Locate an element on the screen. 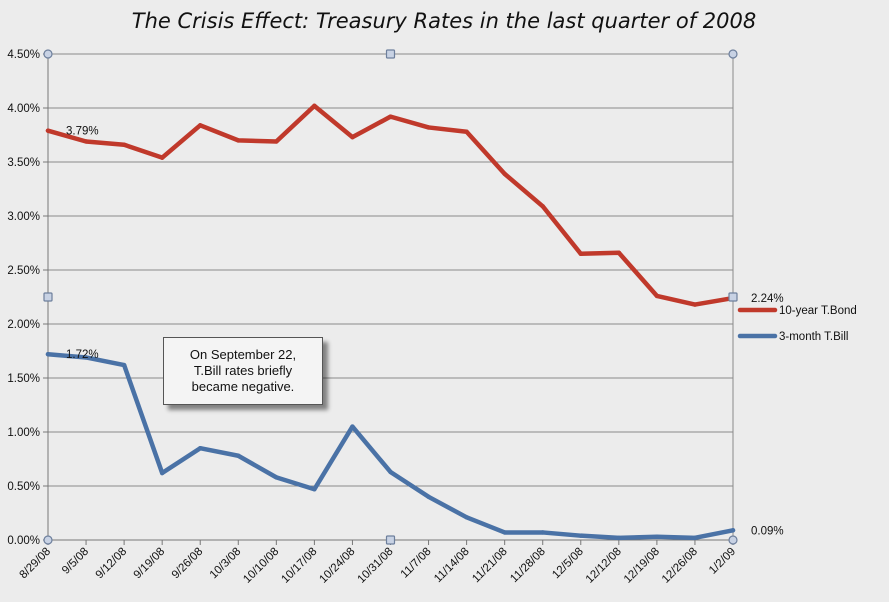 The width and height of the screenshot is (889, 602). x-tick-label: 11/7/08 is located at coordinates (416, 563).